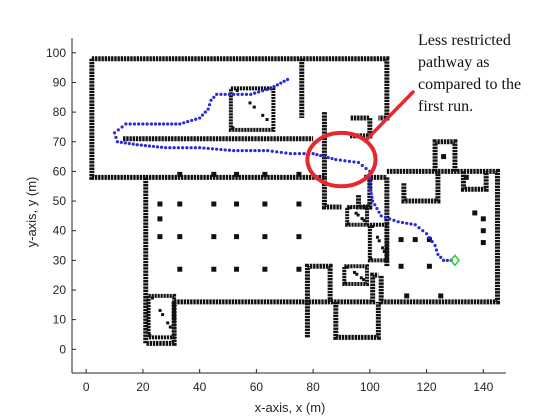  Describe the element at coordinates (200, 387) in the screenshot. I see `x-tick-label: 40` at that location.